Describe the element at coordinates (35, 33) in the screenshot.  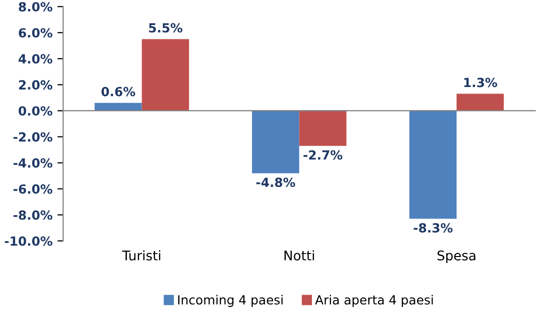
I see `y-tick-label: 6.0%` at that location.